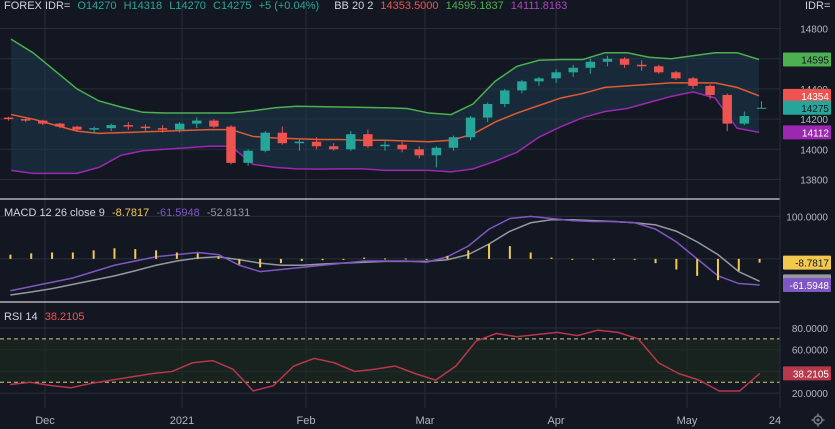 The height and width of the screenshot is (429, 835). I want to click on y-tick-label: 100.0000, so click(807, 217).